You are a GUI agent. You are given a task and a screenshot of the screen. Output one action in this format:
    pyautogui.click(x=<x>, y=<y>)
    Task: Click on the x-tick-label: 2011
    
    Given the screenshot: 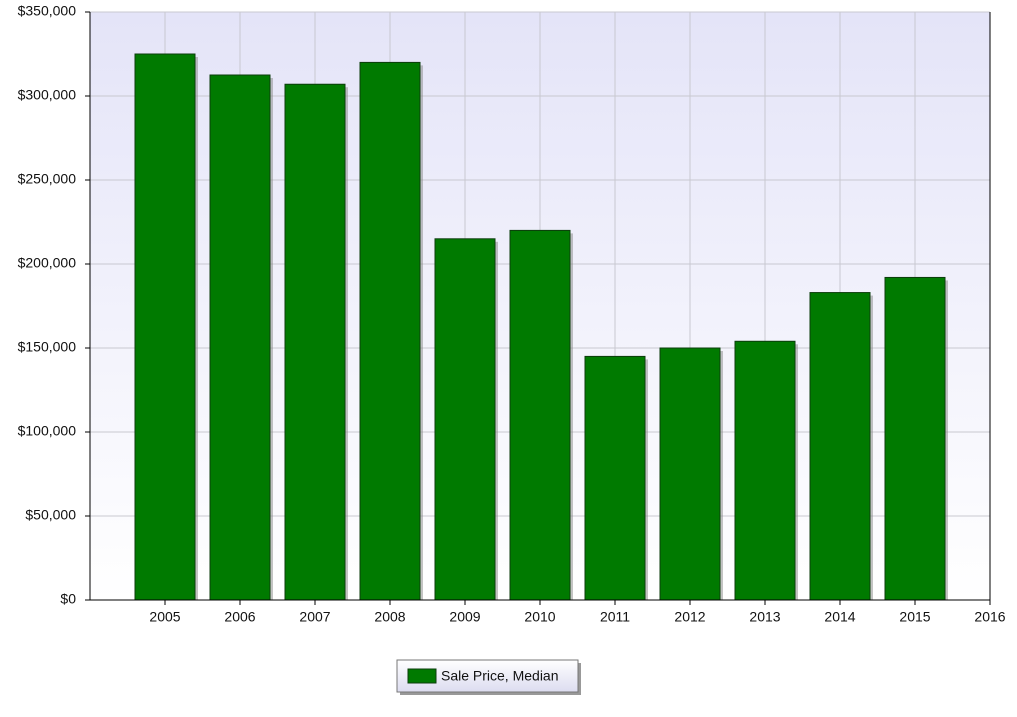 What is the action you would take?
    pyautogui.click(x=615, y=617)
    